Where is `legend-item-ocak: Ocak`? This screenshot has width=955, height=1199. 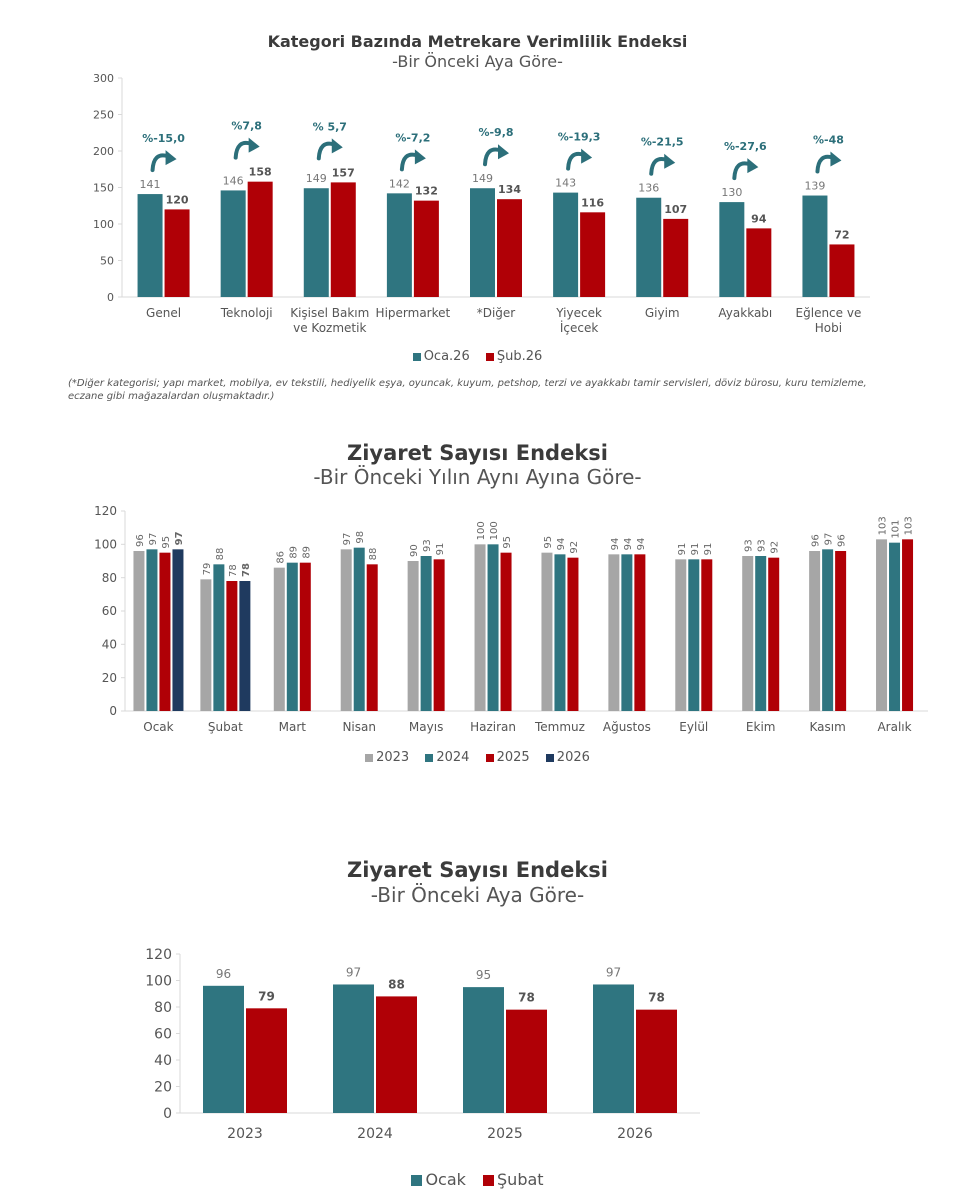
legend-item-ocak: Ocak is located at coordinates (438, 1179).